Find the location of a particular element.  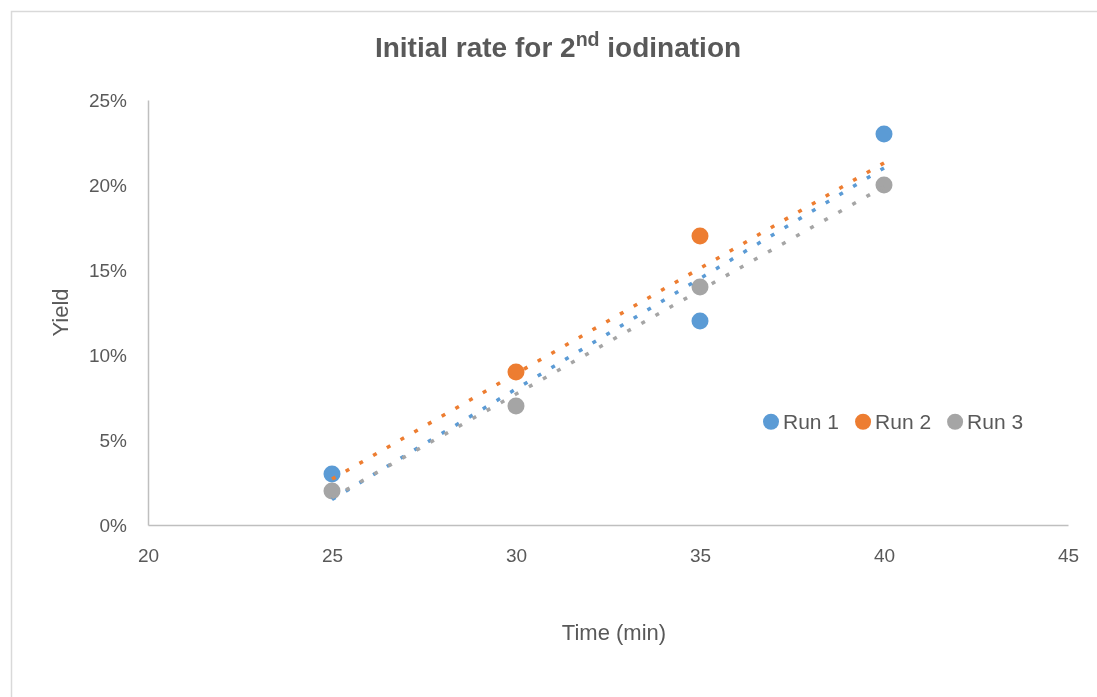

x-tick-label: 45 is located at coordinates (1068, 556).